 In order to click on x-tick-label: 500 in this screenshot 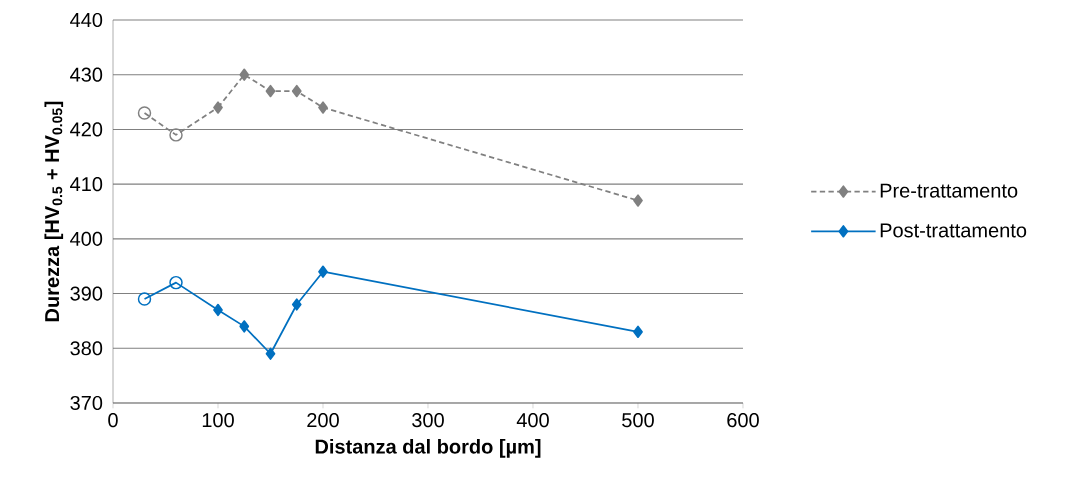, I will do `click(638, 420)`.